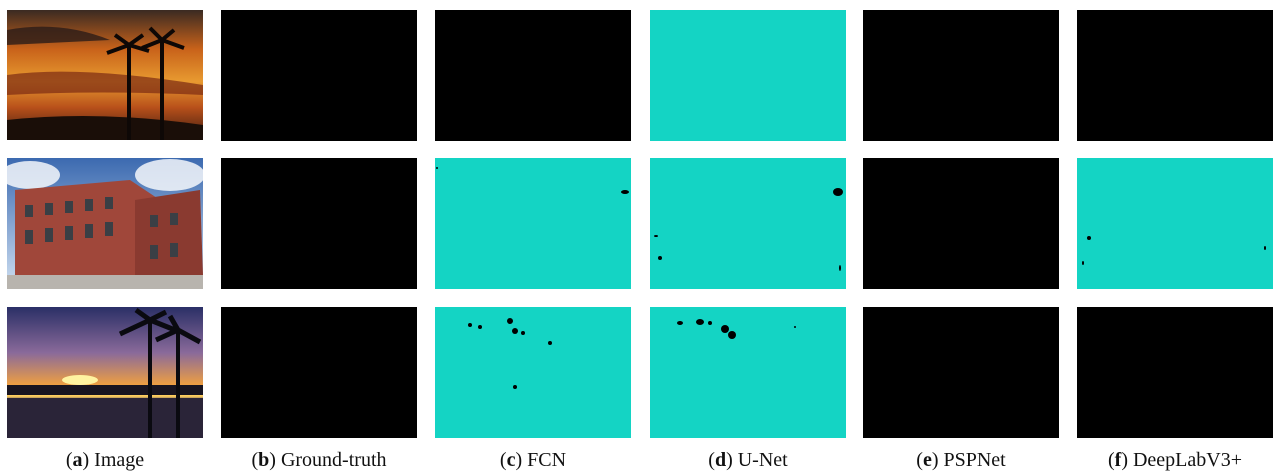 The image size is (1279, 472). I want to click on caption: (d) U-Net, so click(748, 460).